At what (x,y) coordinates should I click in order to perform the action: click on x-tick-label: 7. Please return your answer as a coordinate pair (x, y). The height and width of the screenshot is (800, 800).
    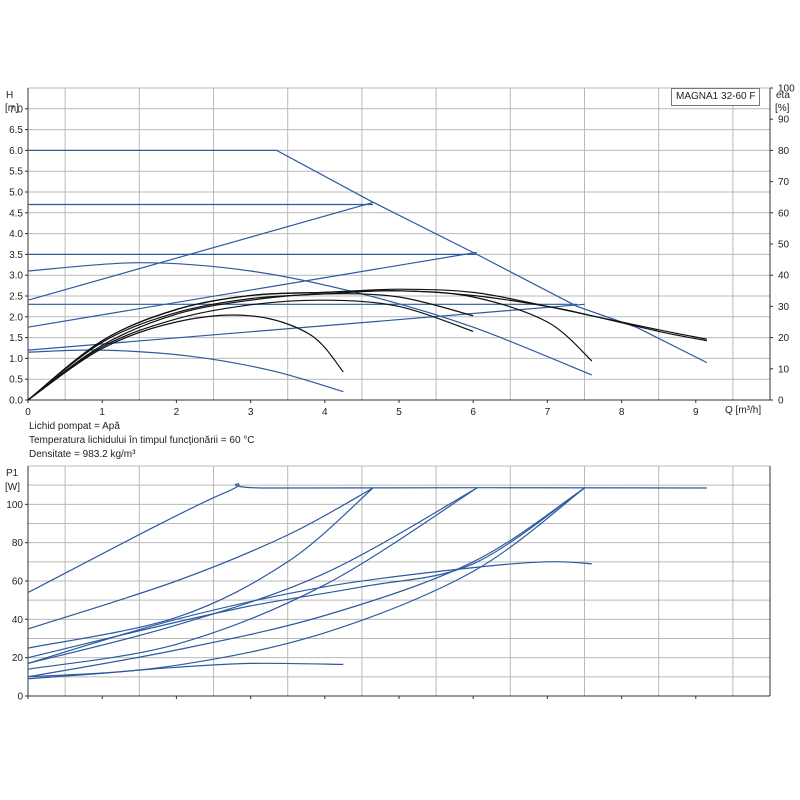
    Looking at the image, I should click on (548, 412).